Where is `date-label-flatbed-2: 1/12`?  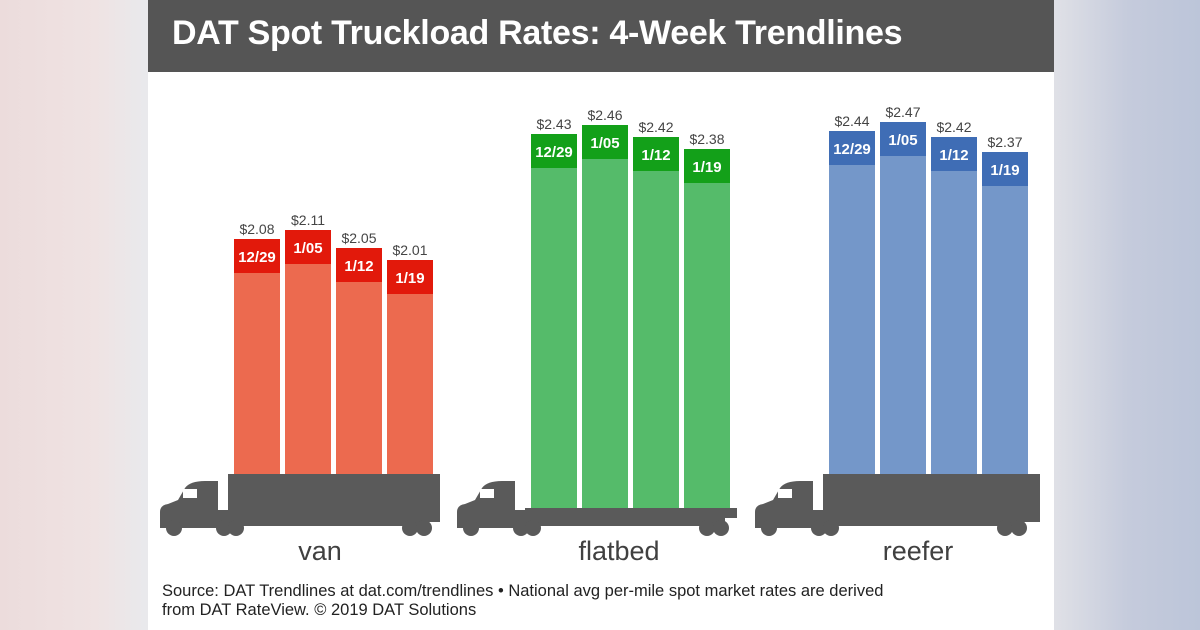
date-label-flatbed-2: 1/12 is located at coordinates (655, 155).